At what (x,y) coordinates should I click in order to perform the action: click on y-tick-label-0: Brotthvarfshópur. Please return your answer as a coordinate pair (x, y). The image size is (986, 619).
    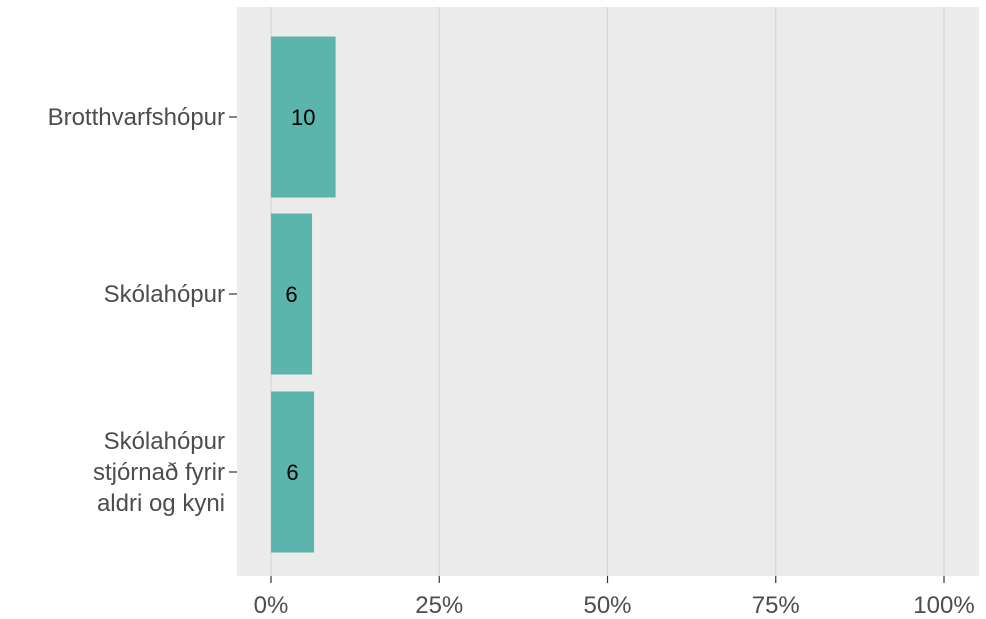
    Looking at the image, I should click on (136, 117).